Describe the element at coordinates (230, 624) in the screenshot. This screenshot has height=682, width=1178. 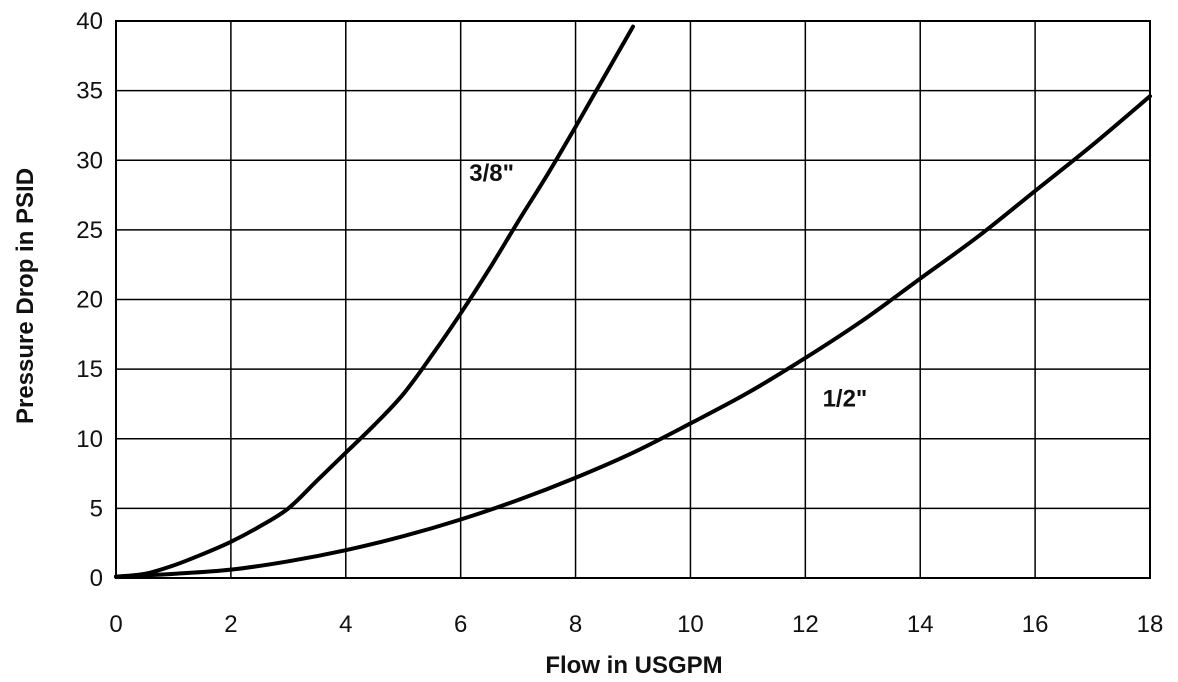
I see `x-tick-label: 2` at that location.